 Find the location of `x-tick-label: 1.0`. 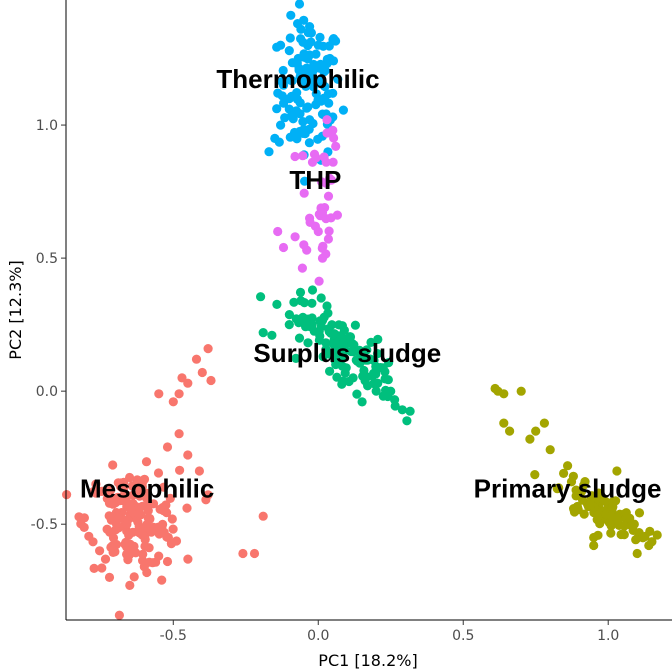

x-tick-label: 1.0 is located at coordinates (608, 636).